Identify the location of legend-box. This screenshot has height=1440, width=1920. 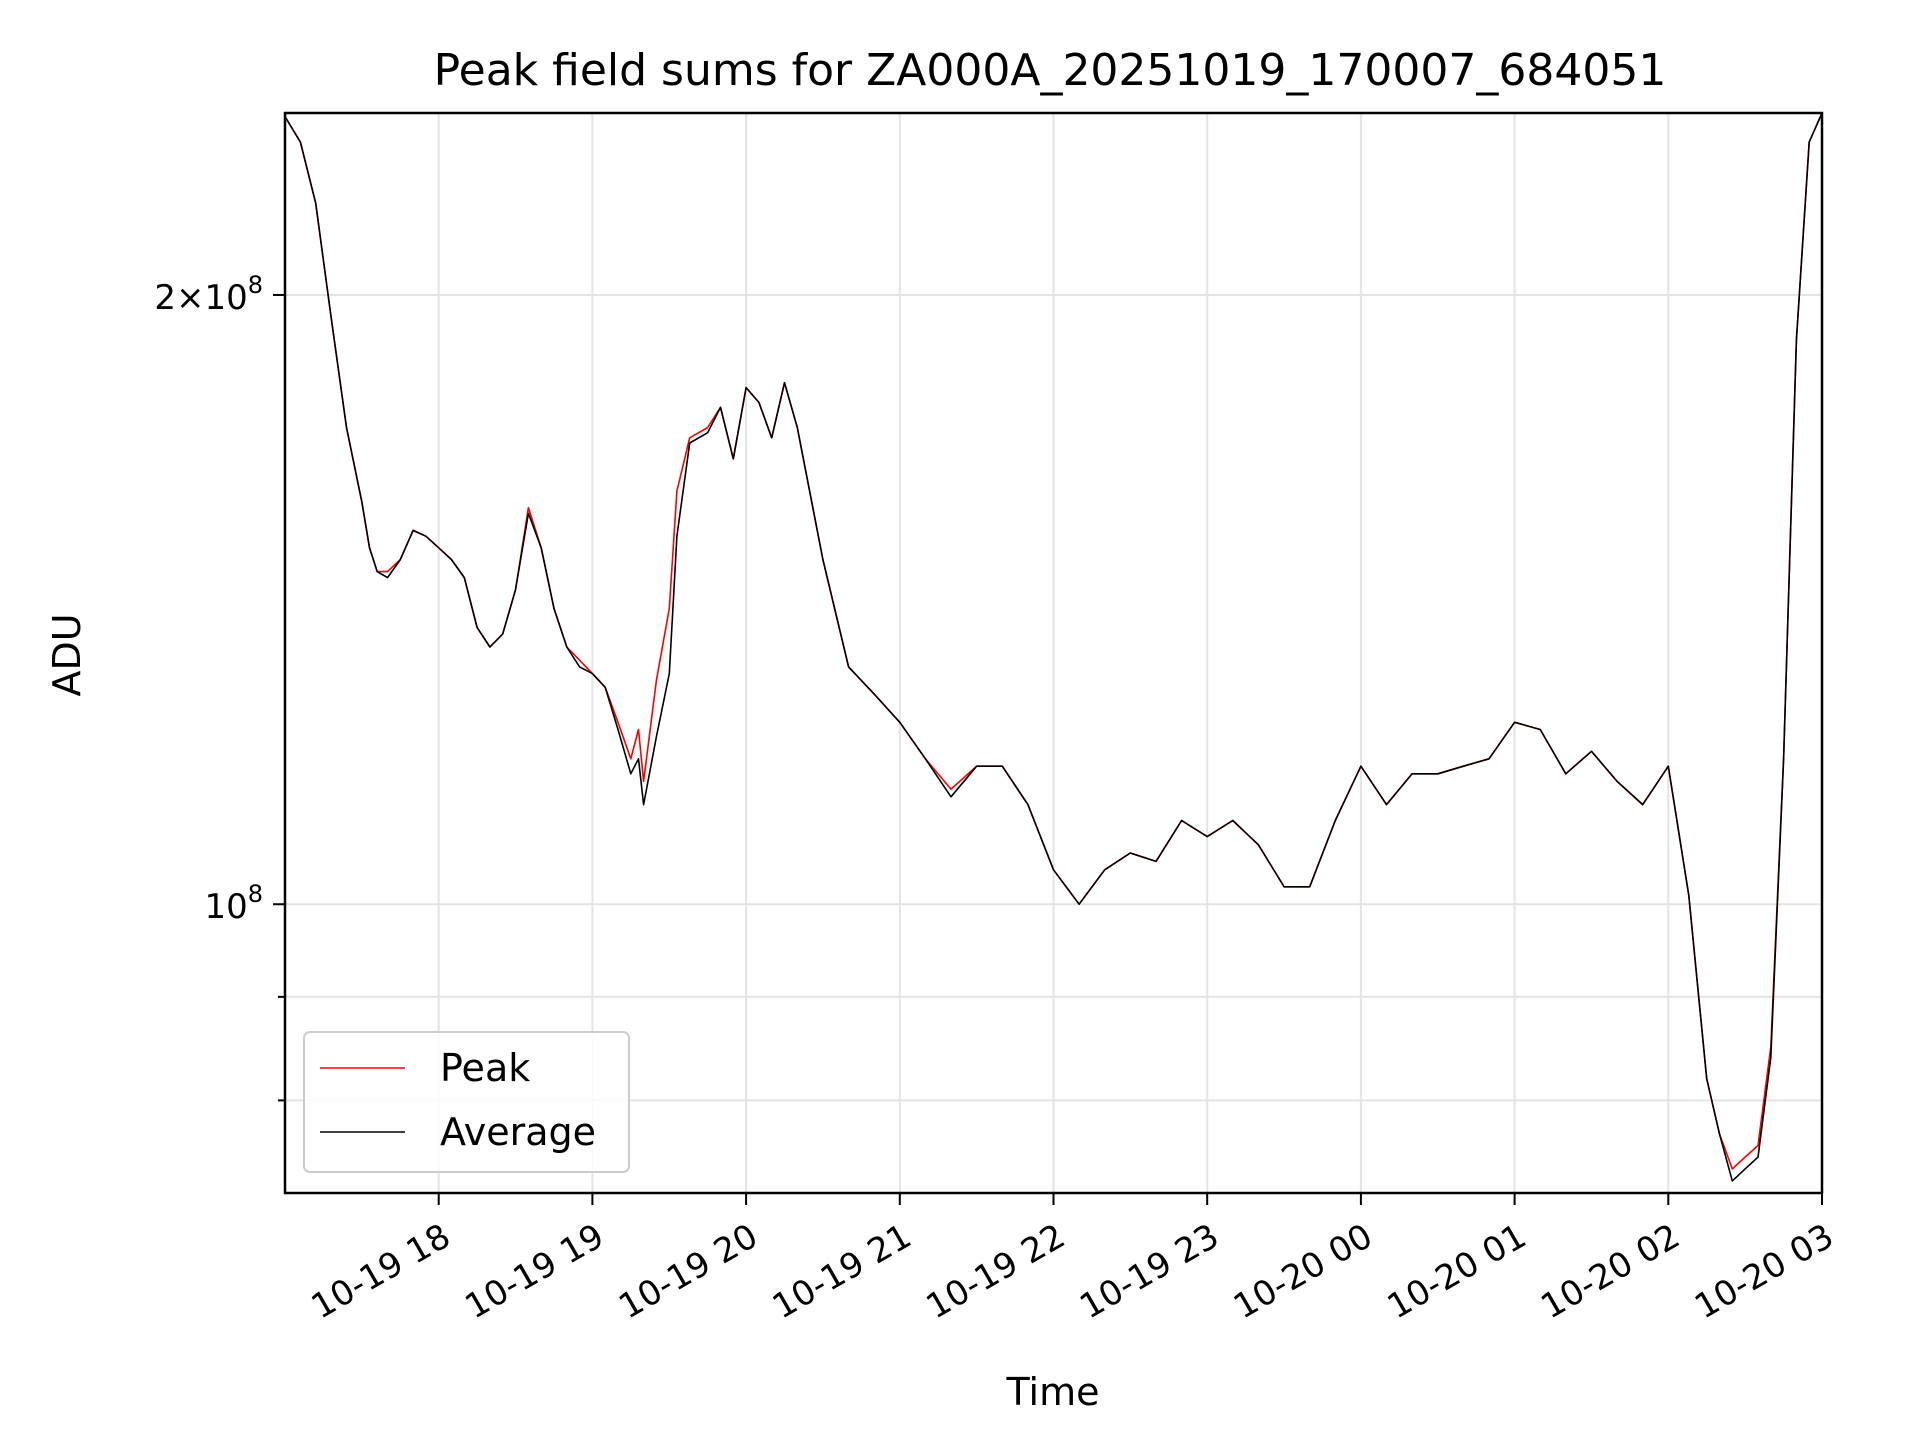
(466, 1102).